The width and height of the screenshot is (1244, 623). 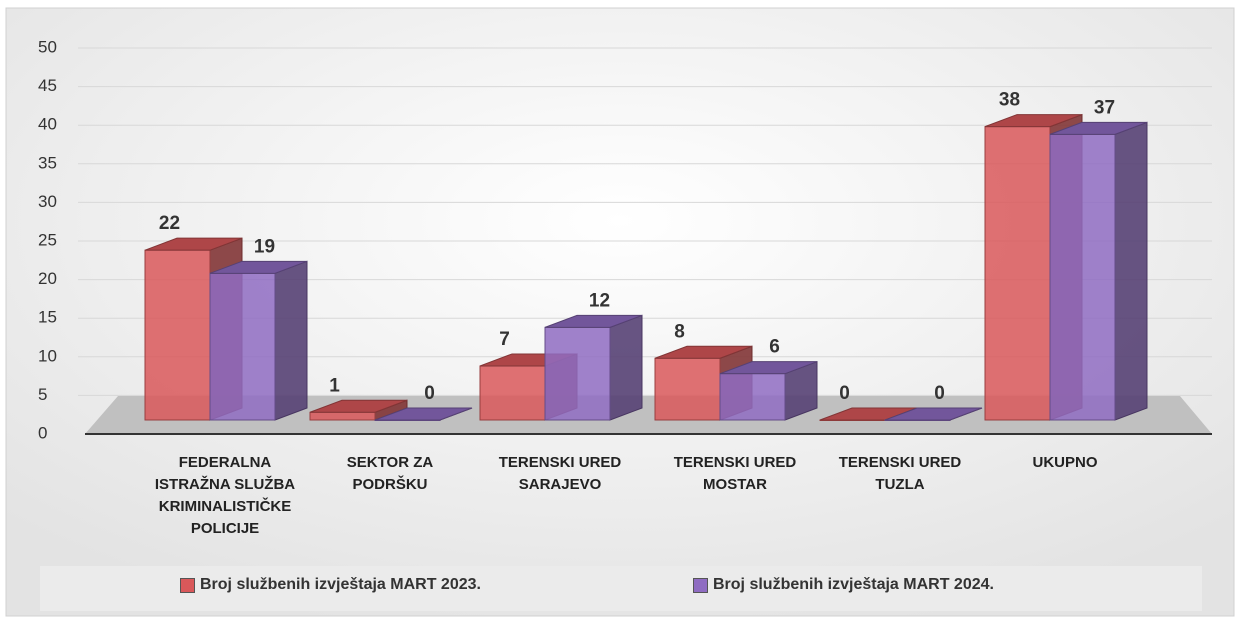 I want to click on y-tick-label: 10, so click(x=47, y=355).